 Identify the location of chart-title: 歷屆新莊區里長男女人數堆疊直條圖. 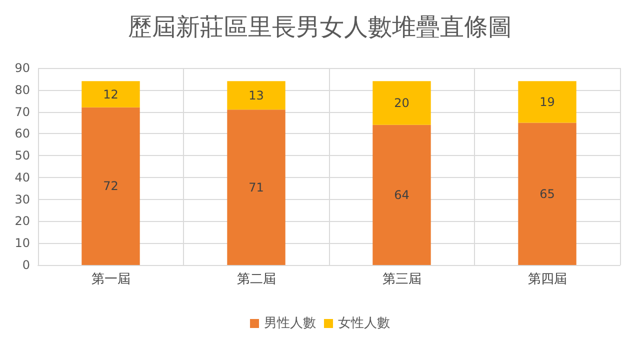
(320, 27).